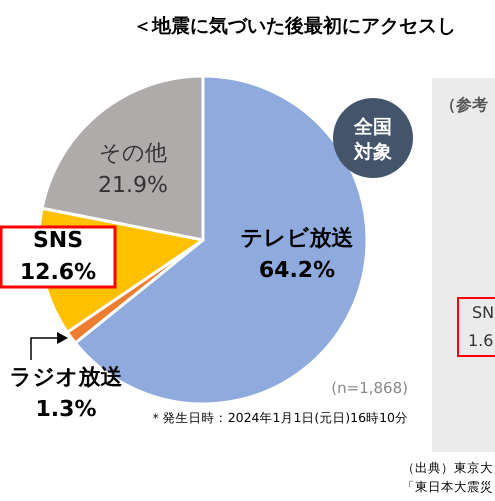 Image resolution: width=495 pixels, height=501 pixels. What do you see at coordinates (483, 312) in the screenshot?
I see `text: SN` at bounding box center [483, 312].